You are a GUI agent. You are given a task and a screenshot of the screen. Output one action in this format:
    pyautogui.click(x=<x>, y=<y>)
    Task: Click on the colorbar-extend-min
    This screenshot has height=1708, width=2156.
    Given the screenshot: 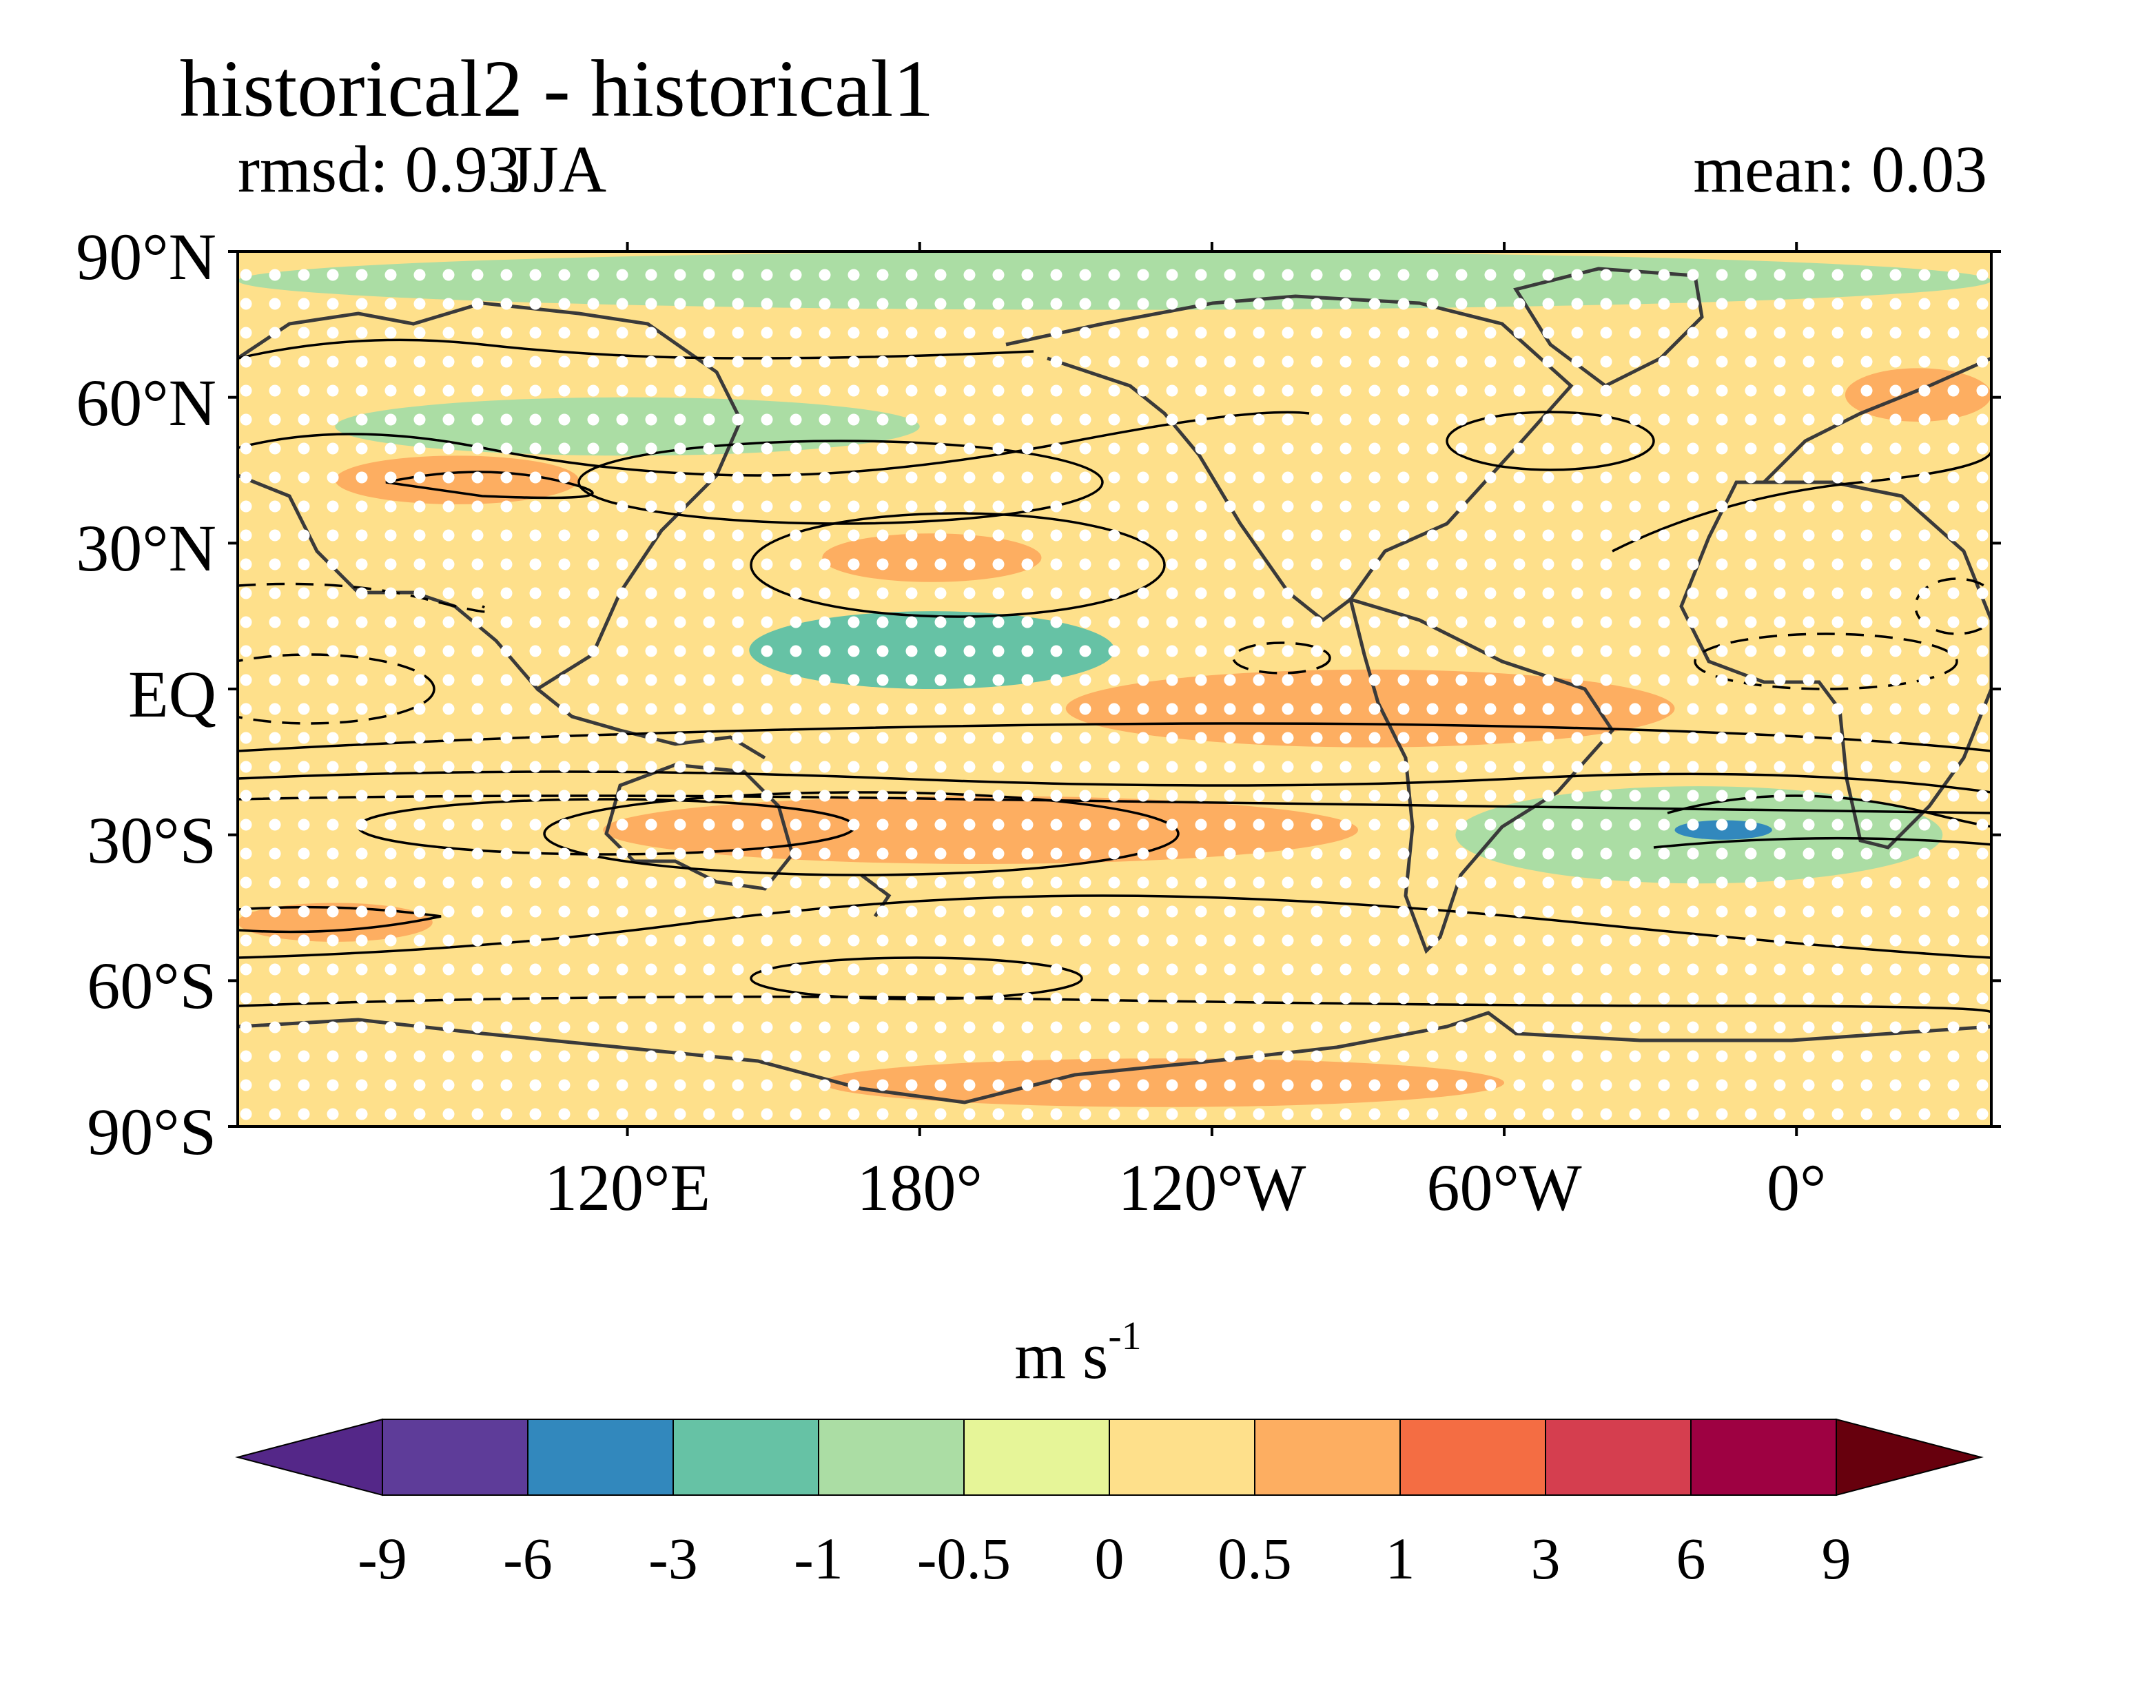 What is the action you would take?
    pyautogui.click(x=309, y=1457)
    